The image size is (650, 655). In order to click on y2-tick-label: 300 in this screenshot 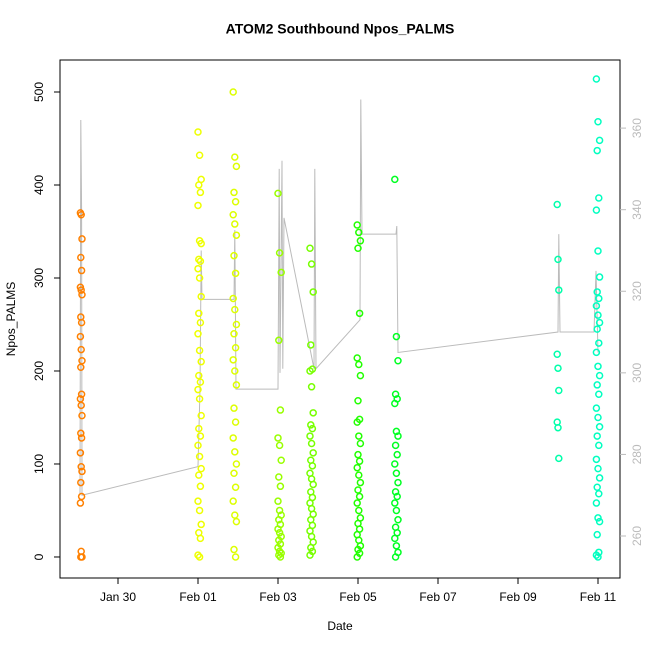, I will do `click(637, 373)`.